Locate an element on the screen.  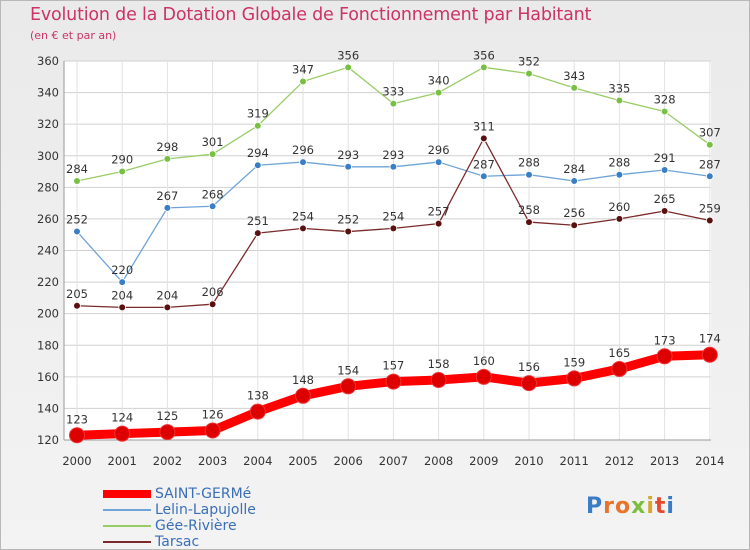
legend-label: Gée-Rivière is located at coordinates (196, 526).